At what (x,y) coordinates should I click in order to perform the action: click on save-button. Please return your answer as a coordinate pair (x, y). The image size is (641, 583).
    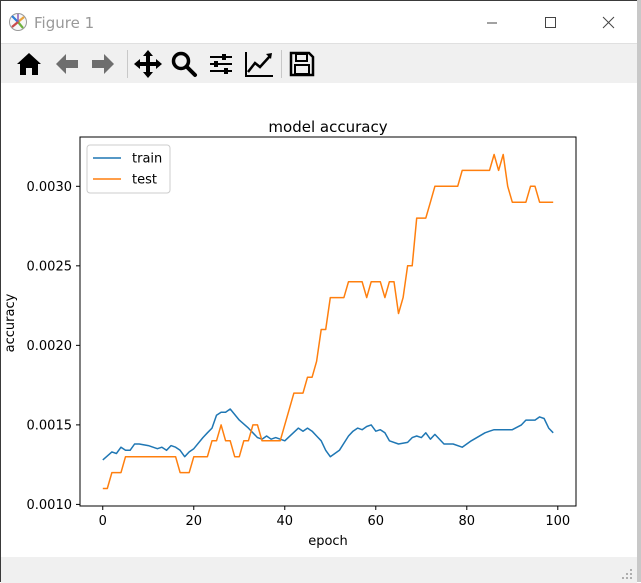
    Looking at the image, I should click on (302, 64).